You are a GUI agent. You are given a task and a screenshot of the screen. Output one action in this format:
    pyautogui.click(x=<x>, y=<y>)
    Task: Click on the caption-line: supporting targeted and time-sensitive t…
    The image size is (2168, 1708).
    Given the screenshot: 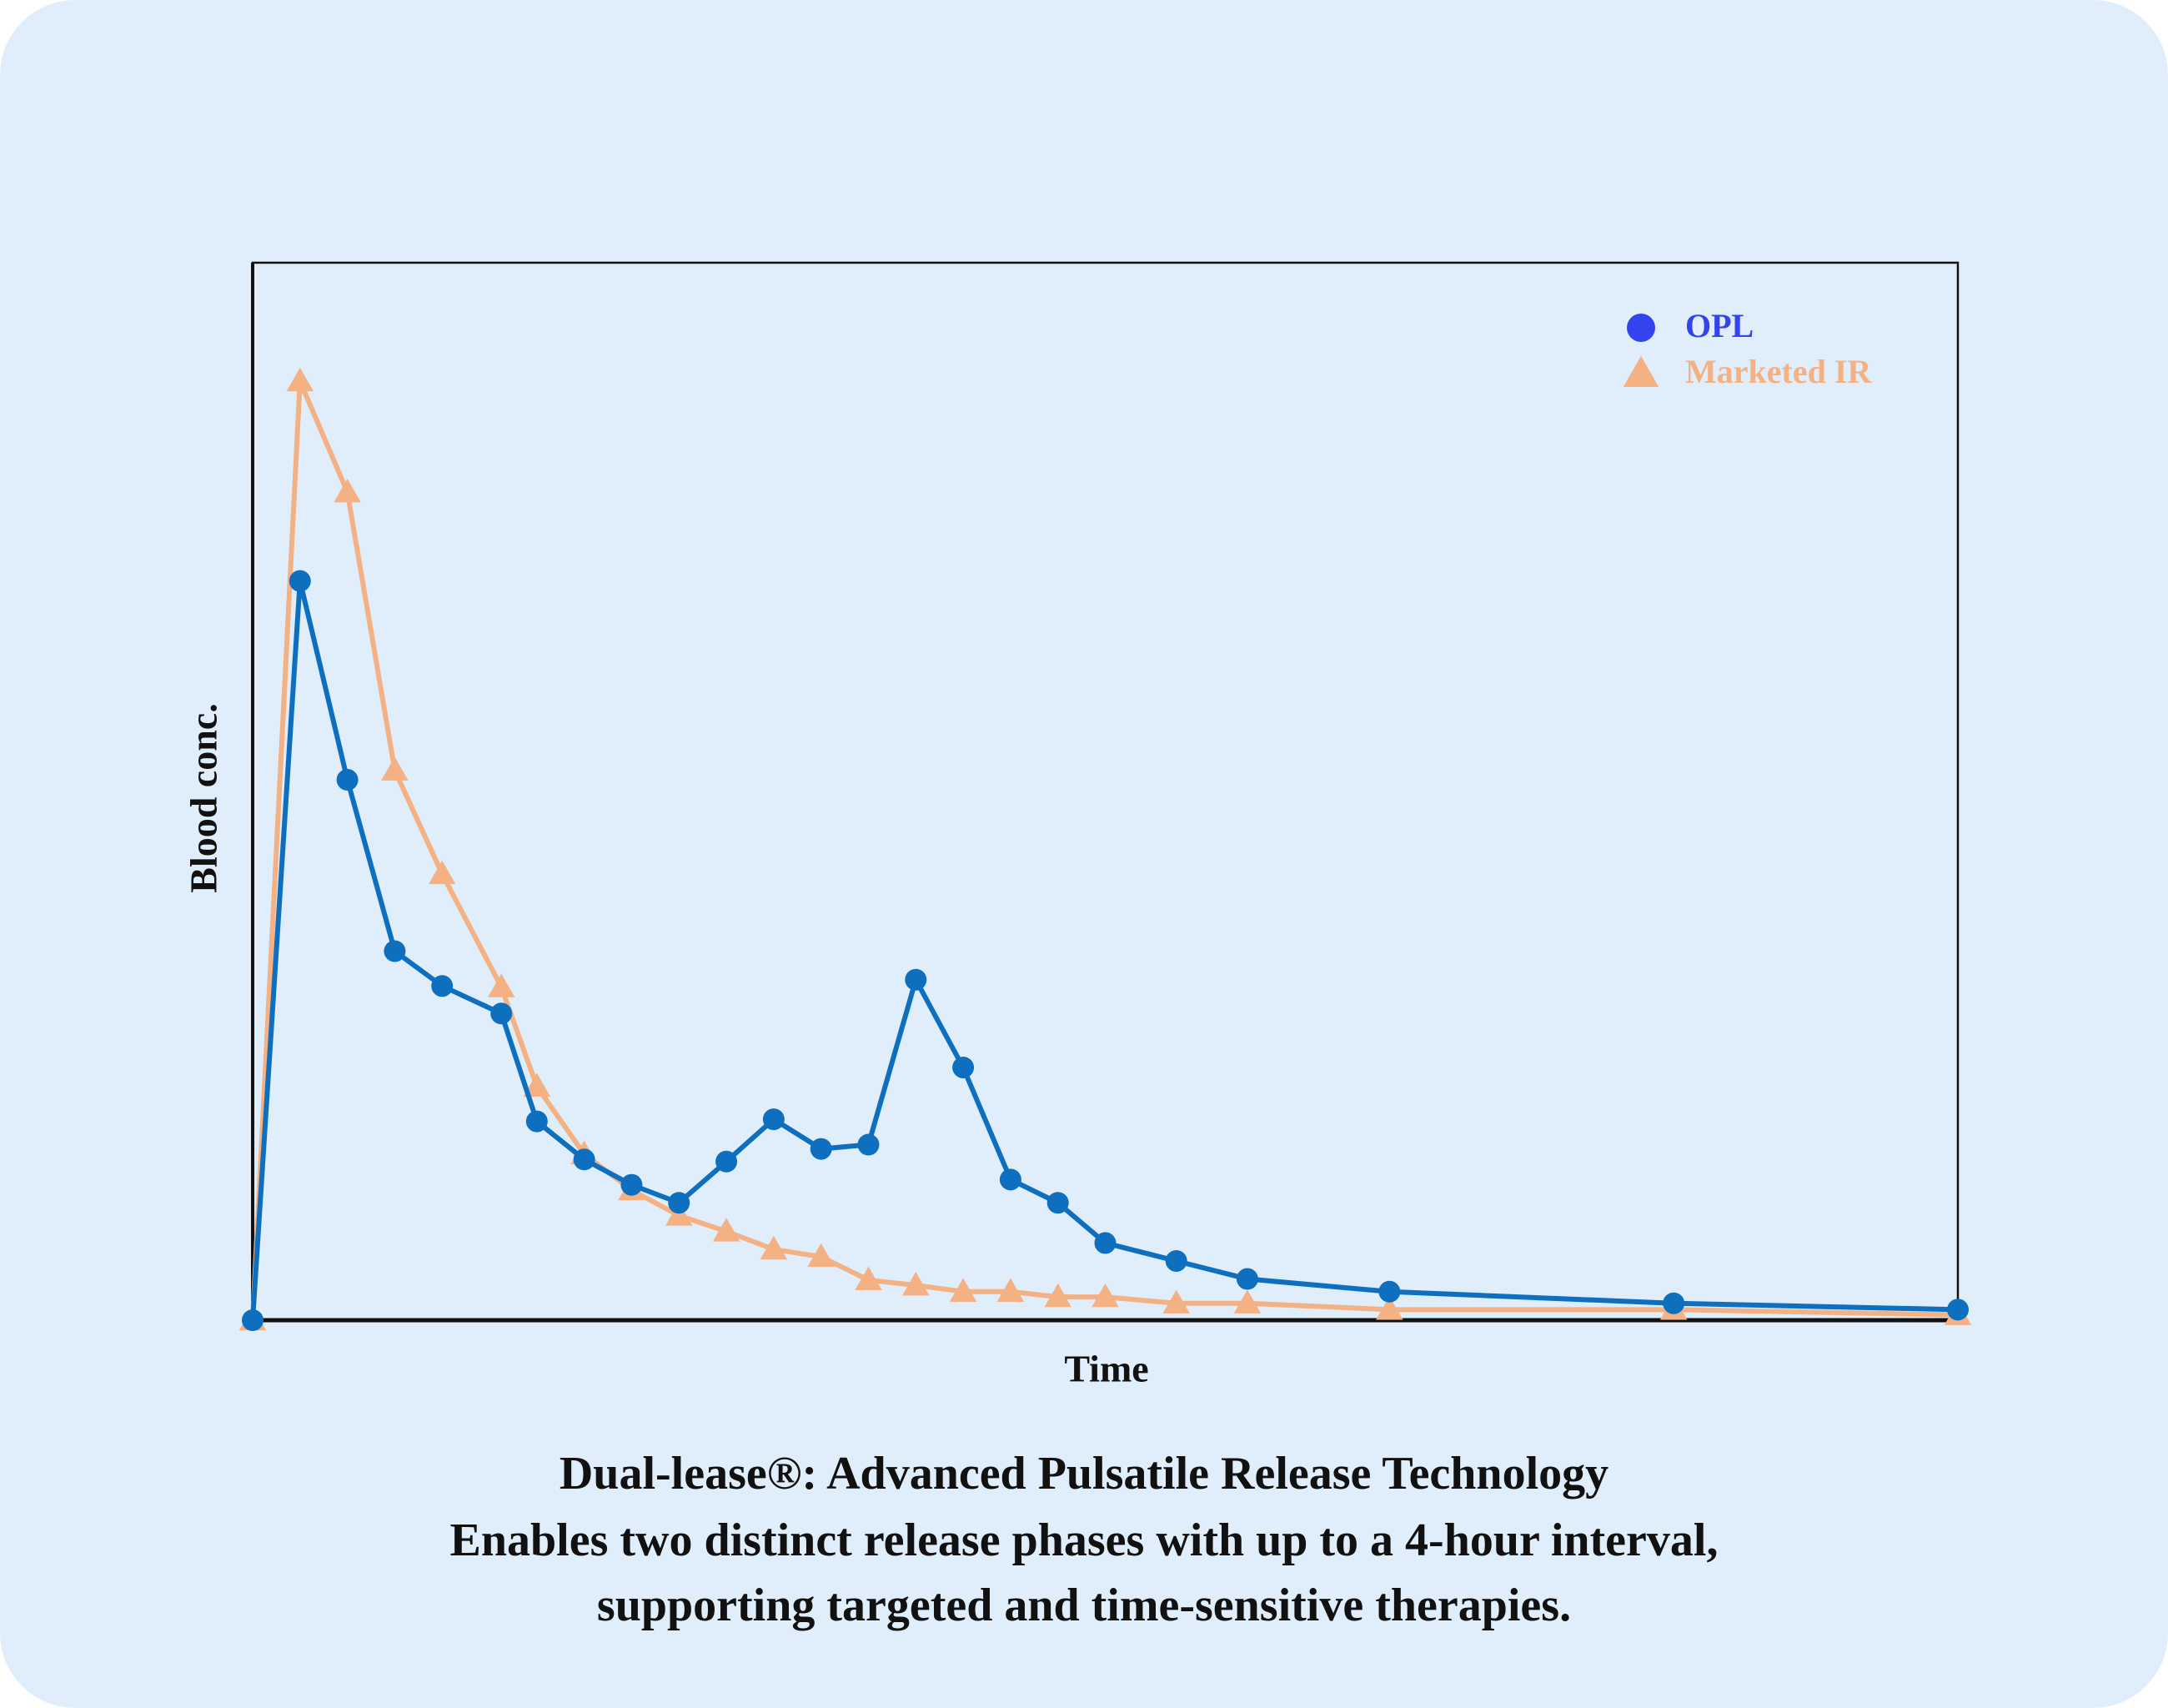 What is the action you would take?
    pyautogui.click(x=1084, y=1605)
    